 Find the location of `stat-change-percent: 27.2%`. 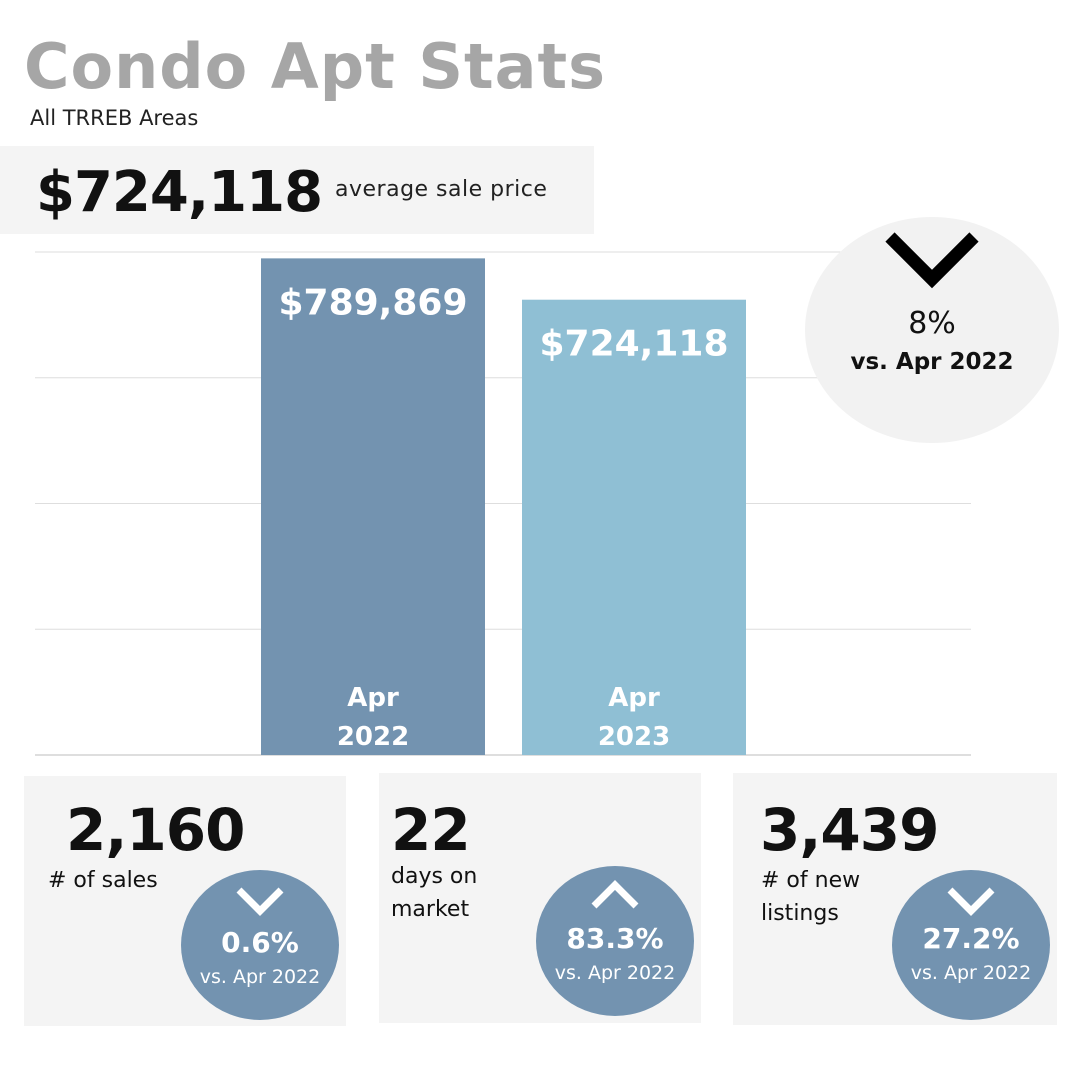

stat-change-percent: 27.2% is located at coordinates (971, 938).